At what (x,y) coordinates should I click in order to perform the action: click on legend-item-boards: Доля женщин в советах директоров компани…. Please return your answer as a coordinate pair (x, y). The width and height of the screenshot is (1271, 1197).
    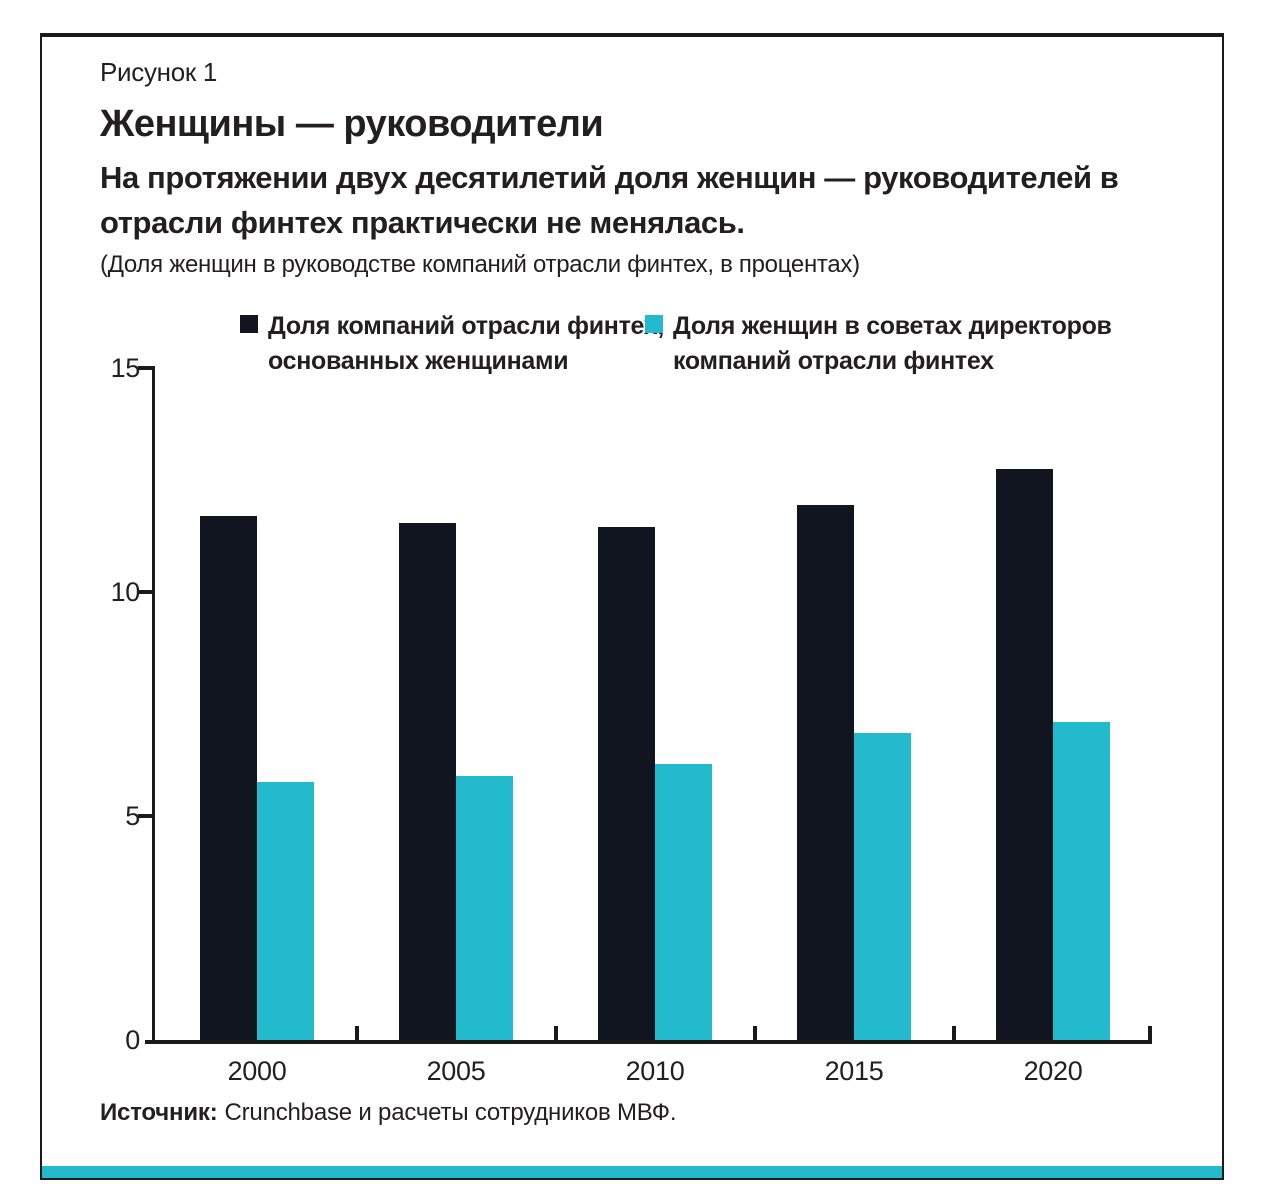
    Looking at the image, I should click on (878, 344).